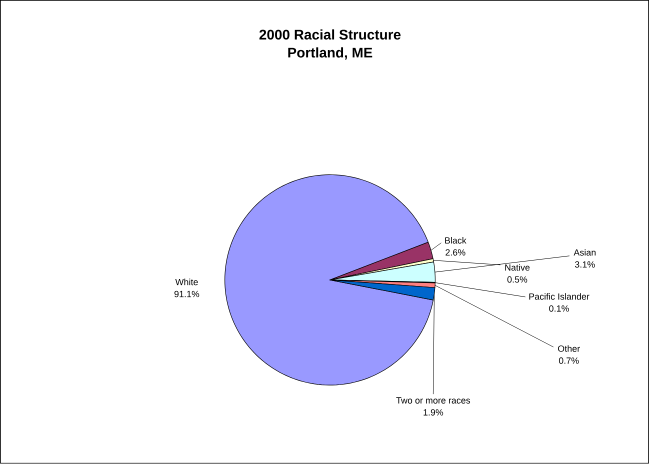 This screenshot has height=464, width=649. What do you see at coordinates (455, 240) in the screenshot?
I see `slice-label: Black` at bounding box center [455, 240].